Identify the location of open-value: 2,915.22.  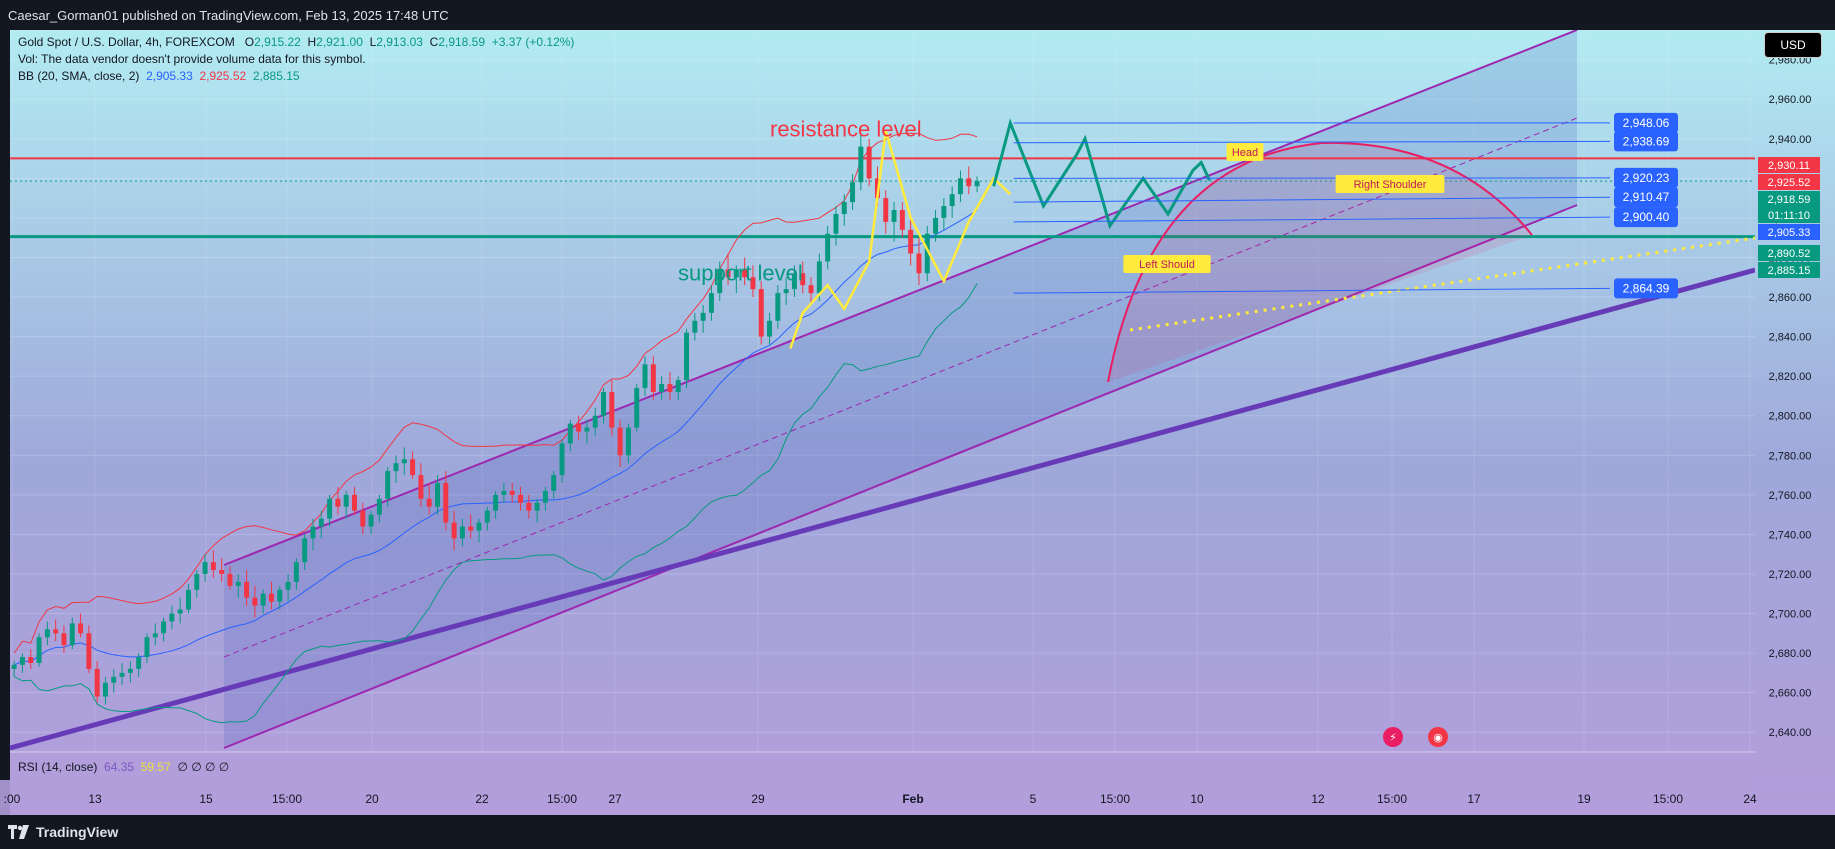
(277, 42).